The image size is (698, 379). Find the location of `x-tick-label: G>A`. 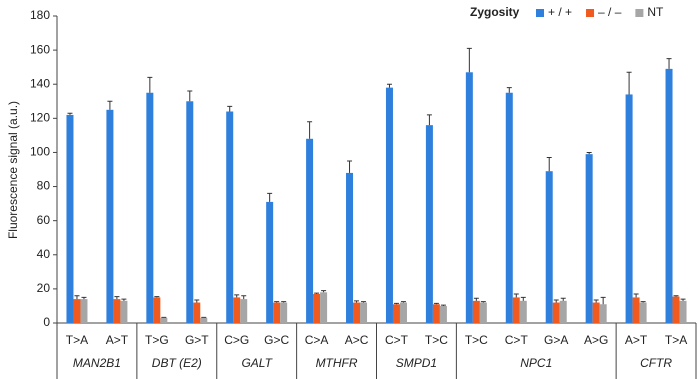

x-tick-label: G>A is located at coordinates (556, 340).